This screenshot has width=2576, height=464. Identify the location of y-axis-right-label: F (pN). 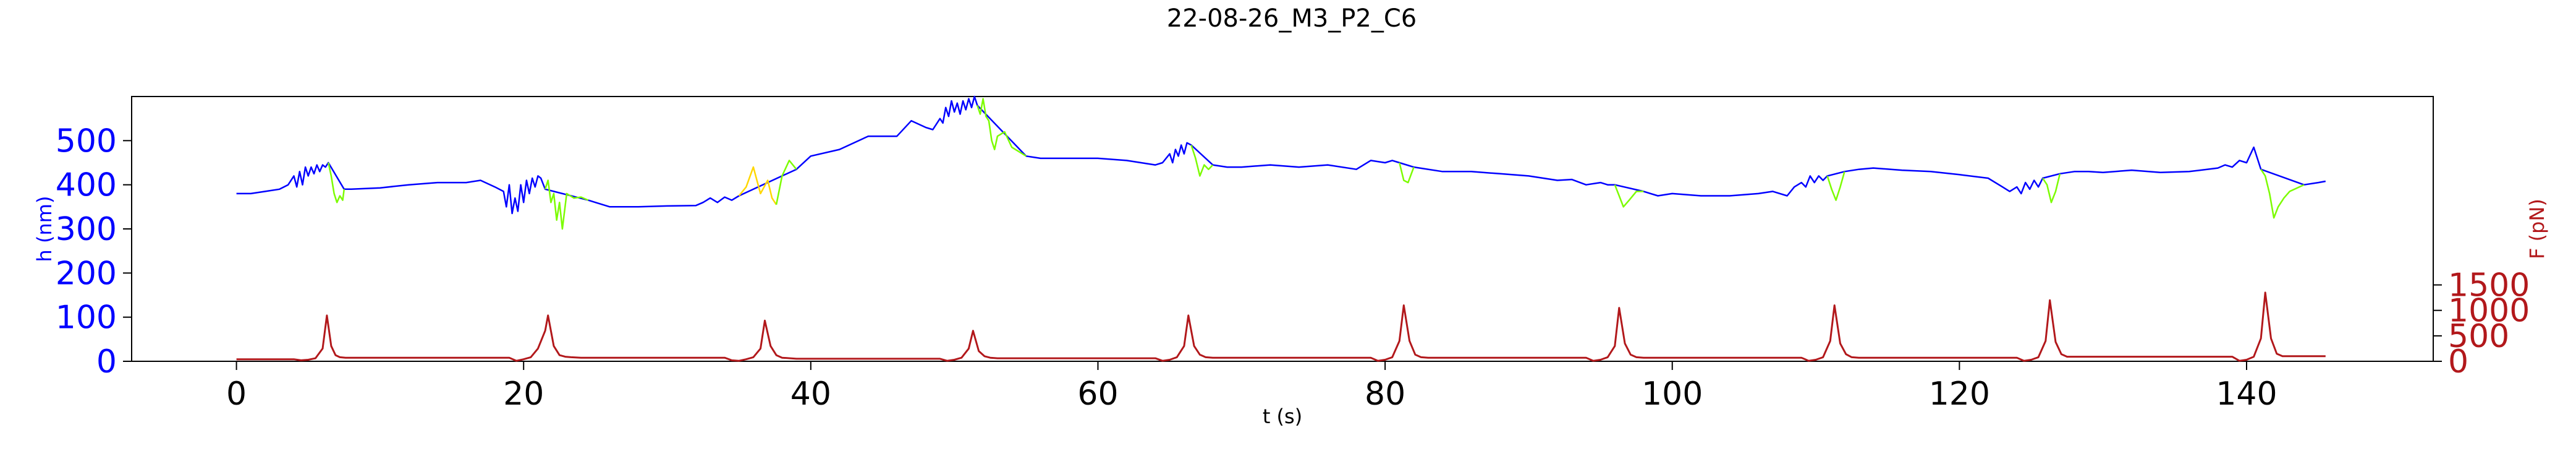
(2537, 229).